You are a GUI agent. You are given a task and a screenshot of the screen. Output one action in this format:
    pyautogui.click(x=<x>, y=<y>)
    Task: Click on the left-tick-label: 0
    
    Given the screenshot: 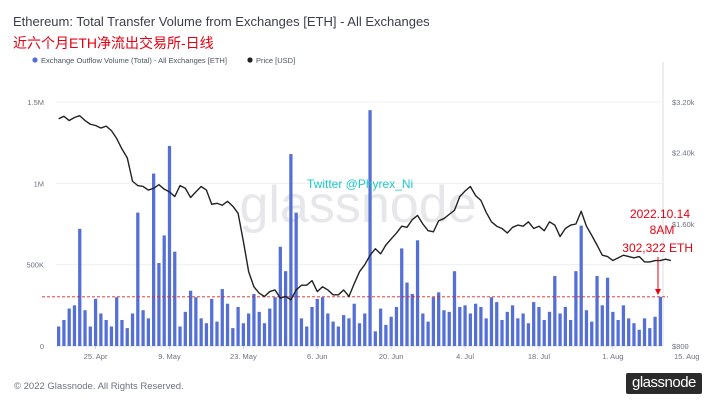 What is the action you would take?
    pyautogui.click(x=42, y=346)
    